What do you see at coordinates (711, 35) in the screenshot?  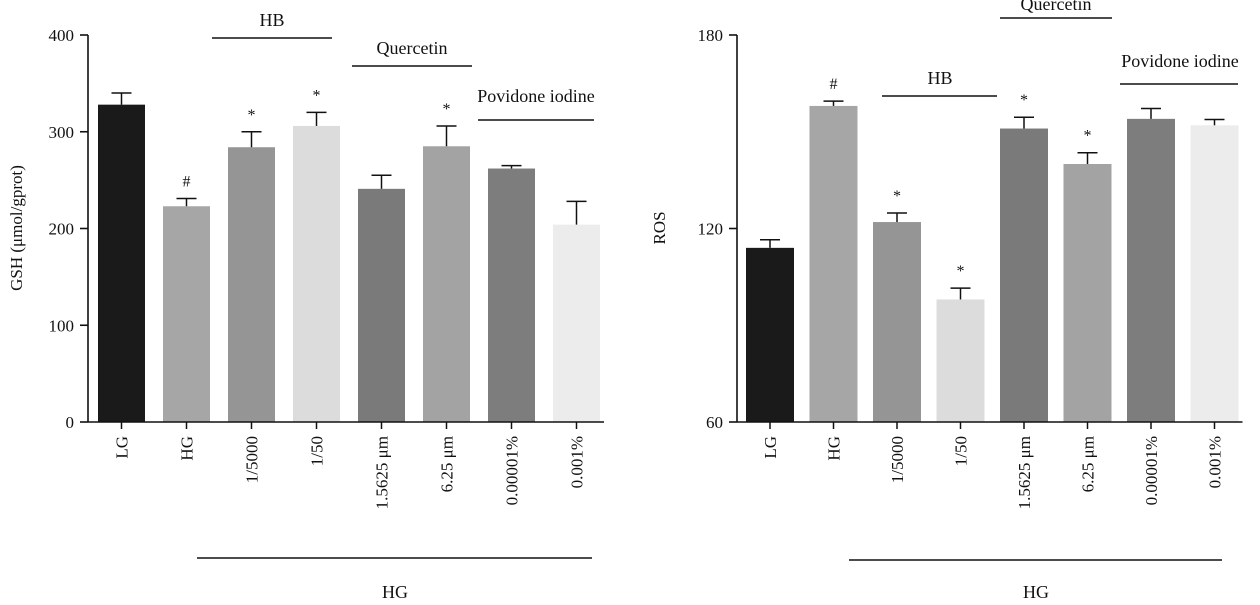 I see `y-tick-label: 180` at bounding box center [711, 35].